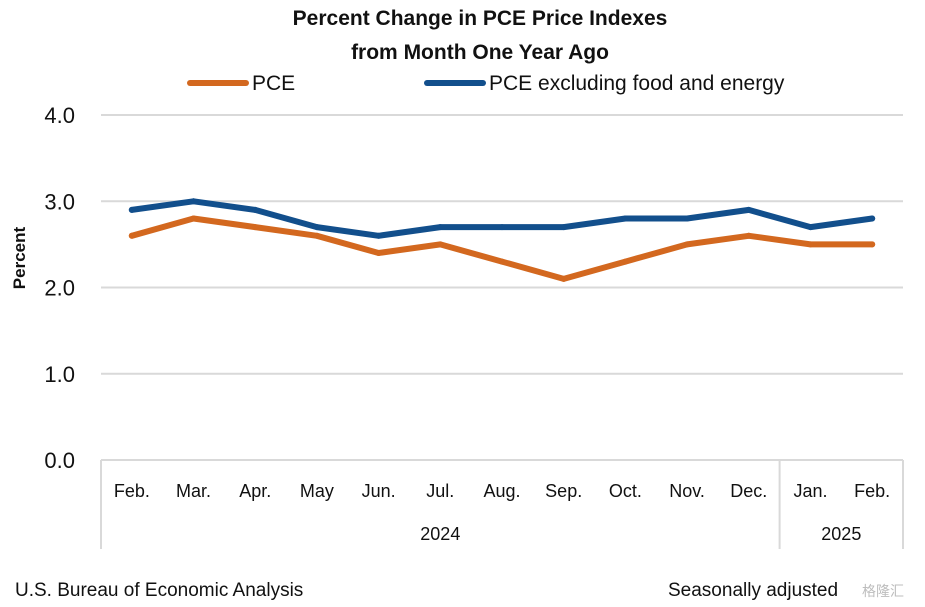  Describe the element at coordinates (625, 491) in the screenshot. I see `x-tick-label: Oct.` at that location.